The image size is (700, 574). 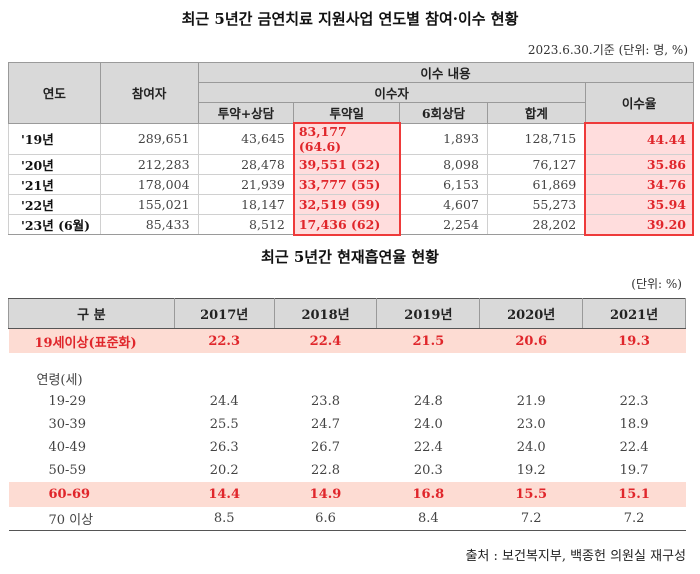 I want to click on table-row: 30-39 25.5 24.7 24.0 23.0 18.9, so click(x=347, y=424).